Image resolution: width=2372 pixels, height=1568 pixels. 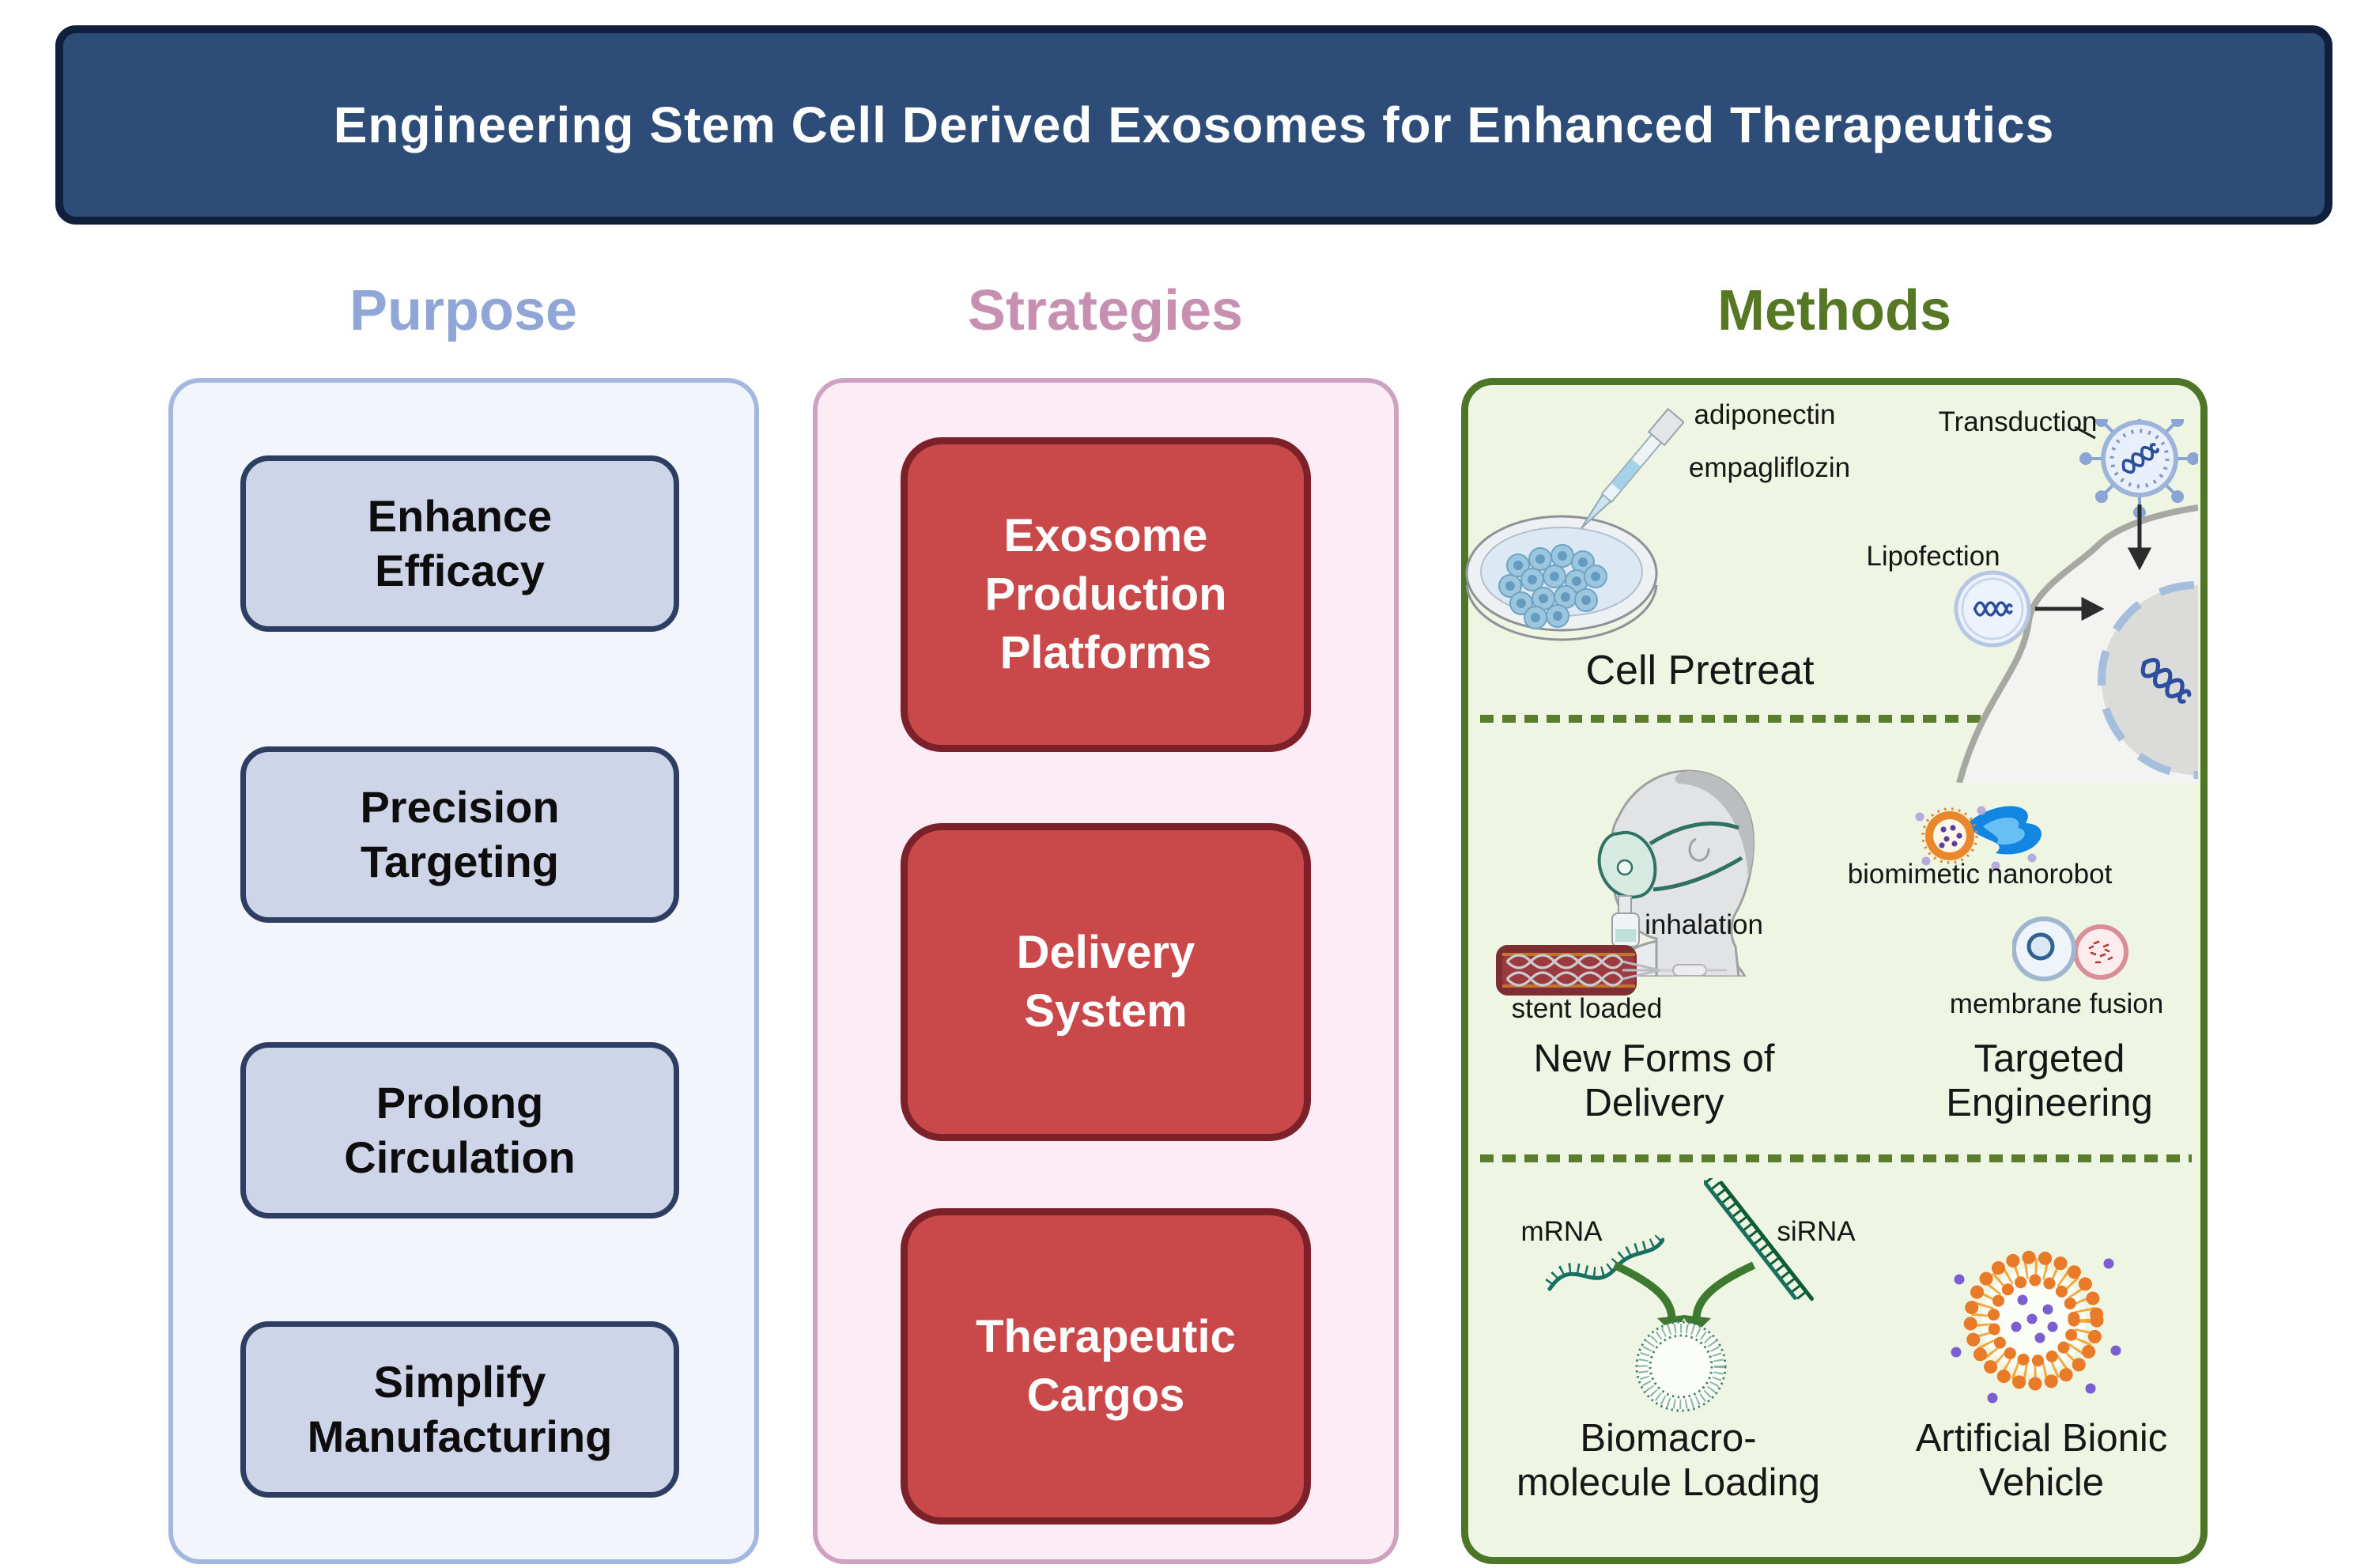 What do you see at coordinates (1759, 1240) in the screenshot?
I see `sirna-strand-icon` at bounding box center [1759, 1240].